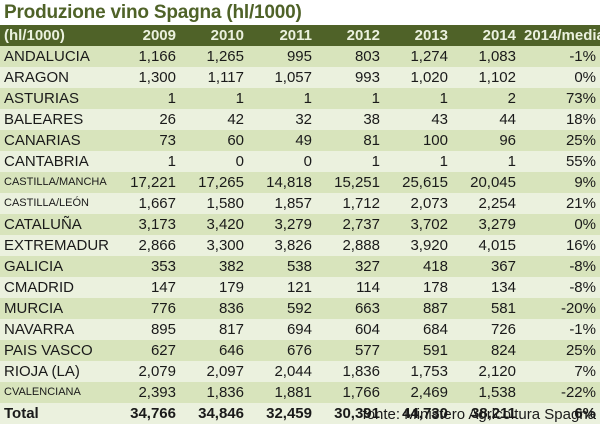  I want to click on change-vs-media-cell: 0%, so click(585, 77).